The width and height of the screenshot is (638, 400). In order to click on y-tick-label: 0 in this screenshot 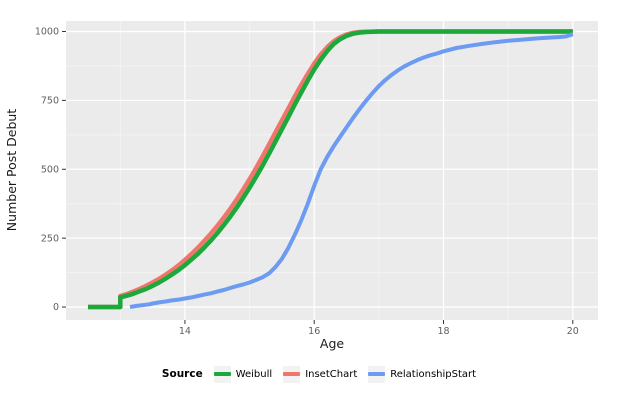, I will do `click(56, 307)`.